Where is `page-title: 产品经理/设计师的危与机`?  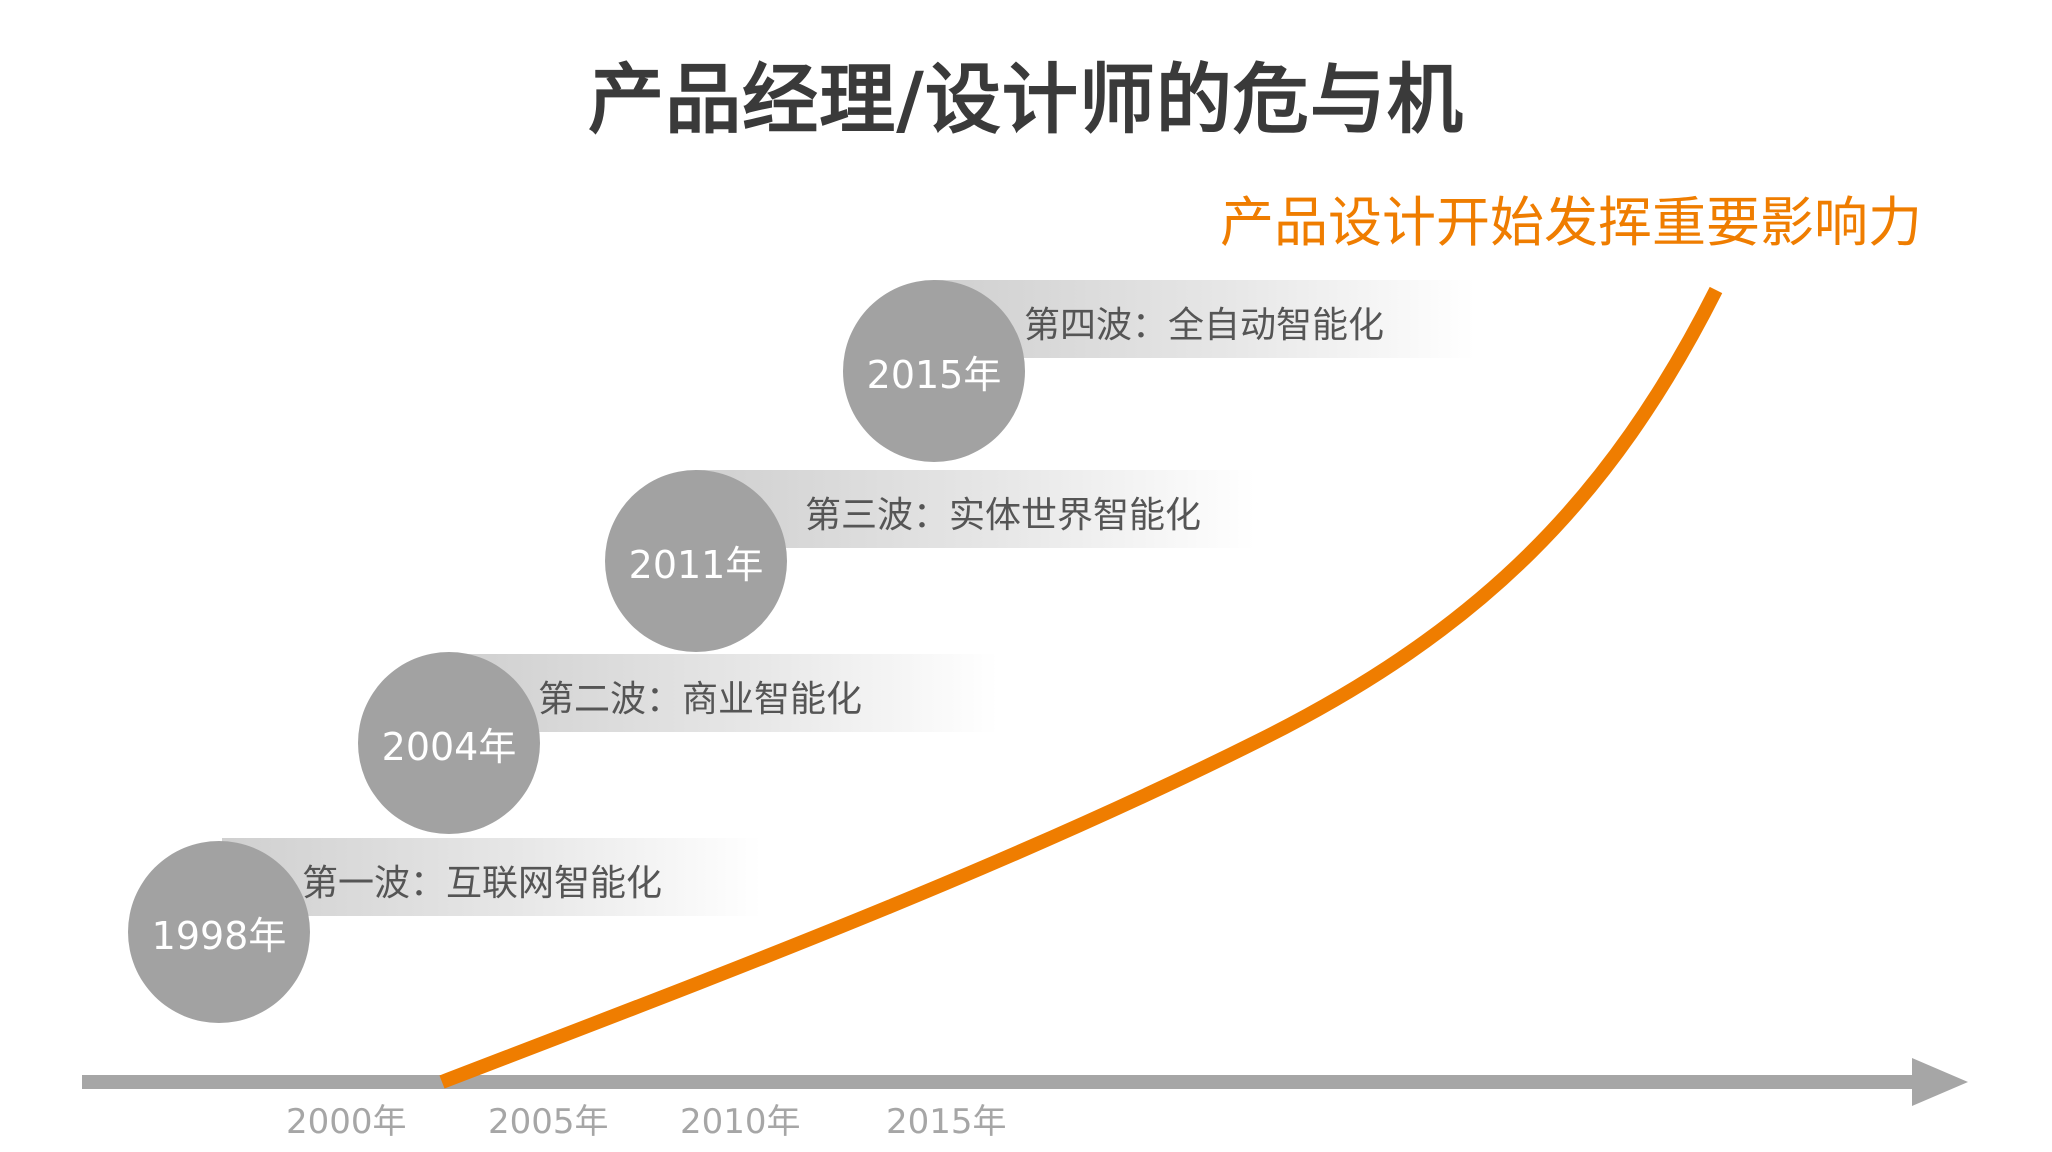
page-title: 产品经理/设计师的危与机 is located at coordinates (1026, 99).